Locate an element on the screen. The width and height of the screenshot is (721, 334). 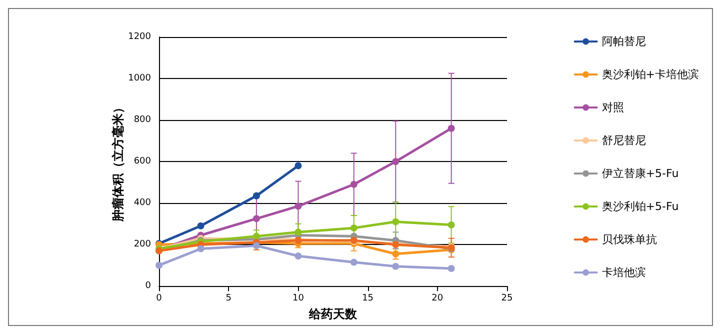
x-tick-label: 0 is located at coordinates (159, 299).